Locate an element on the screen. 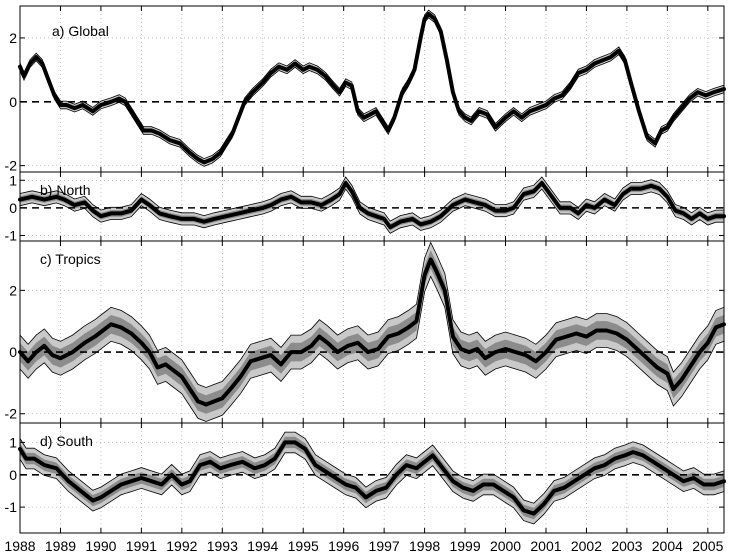 Image resolution: width=730 pixels, height=553 pixels. xtick-label: 1988 is located at coordinates (19, 545).